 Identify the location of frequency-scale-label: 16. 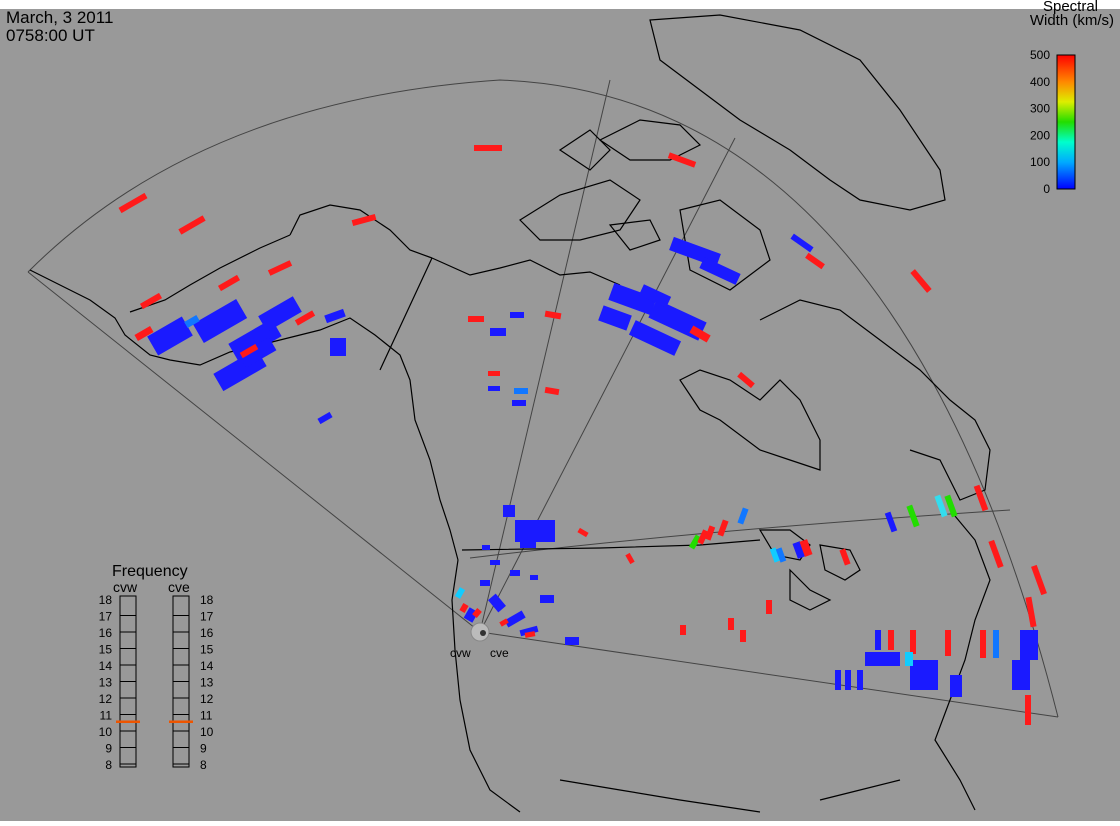
(207, 633).